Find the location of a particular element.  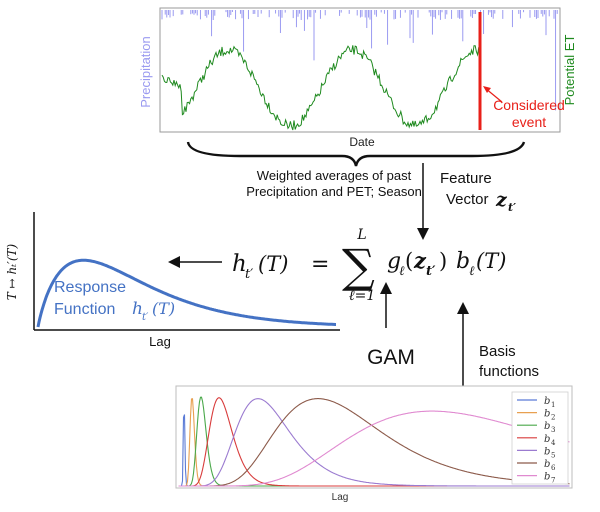

precipitation-axis-label: Precipitation is located at coordinates (145, 72).